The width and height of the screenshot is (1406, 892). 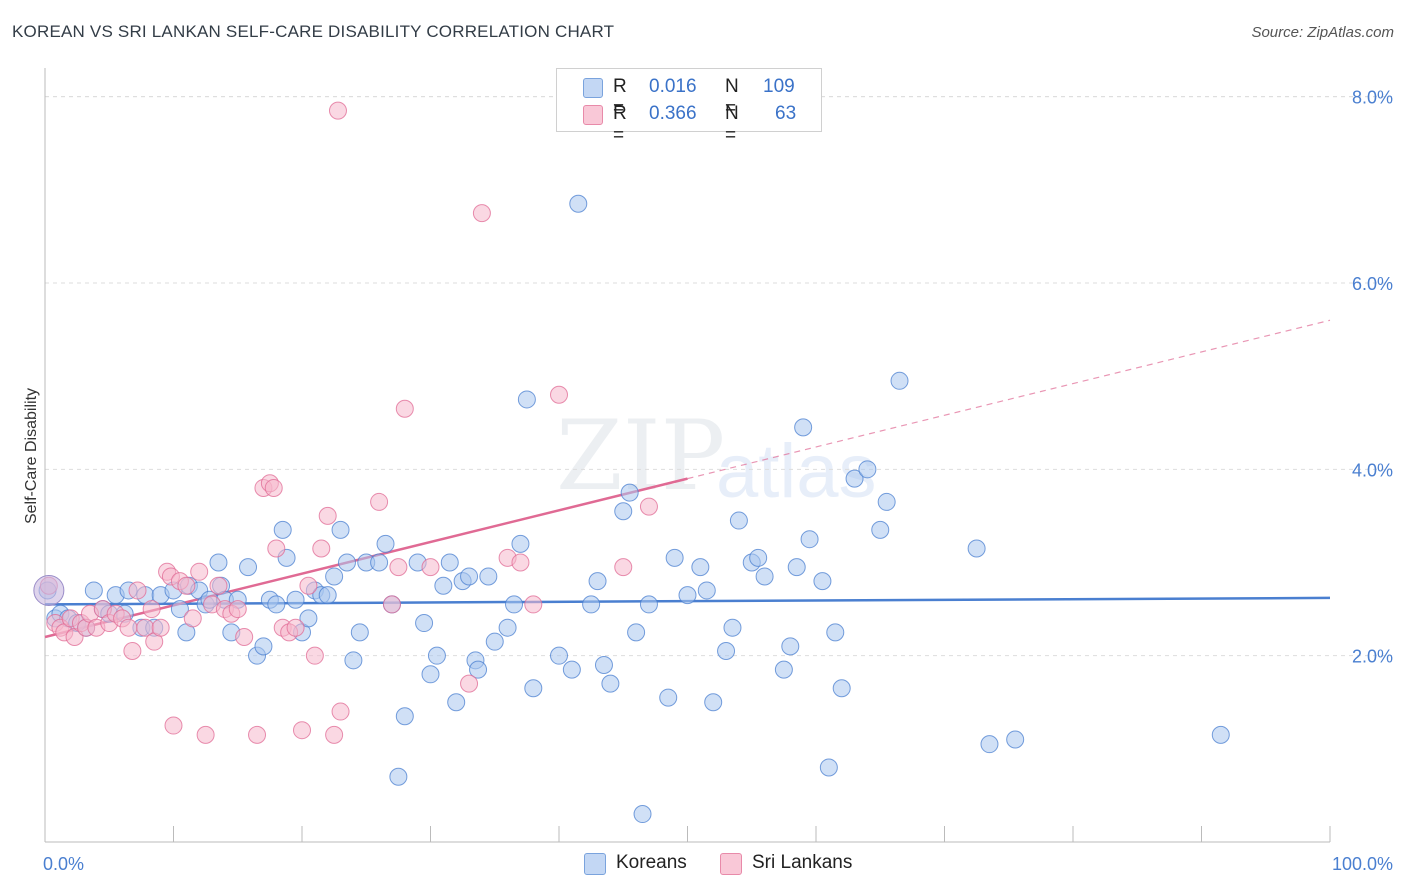 I want to click on legend-r-value: 0.016, so click(x=673, y=86).